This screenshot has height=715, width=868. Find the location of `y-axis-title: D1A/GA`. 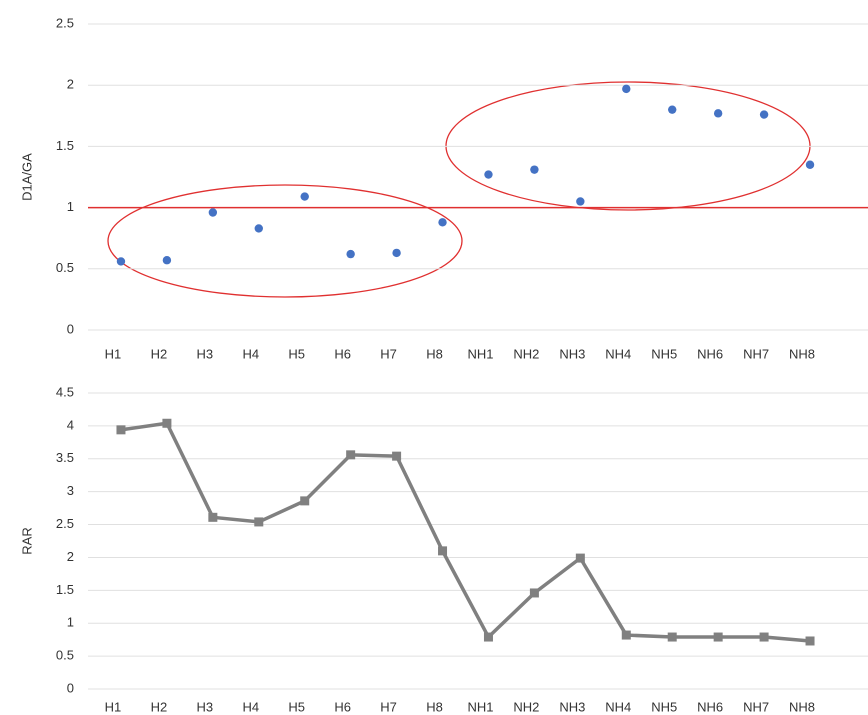

y-axis-title: D1A/GA is located at coordinates (26, 177).